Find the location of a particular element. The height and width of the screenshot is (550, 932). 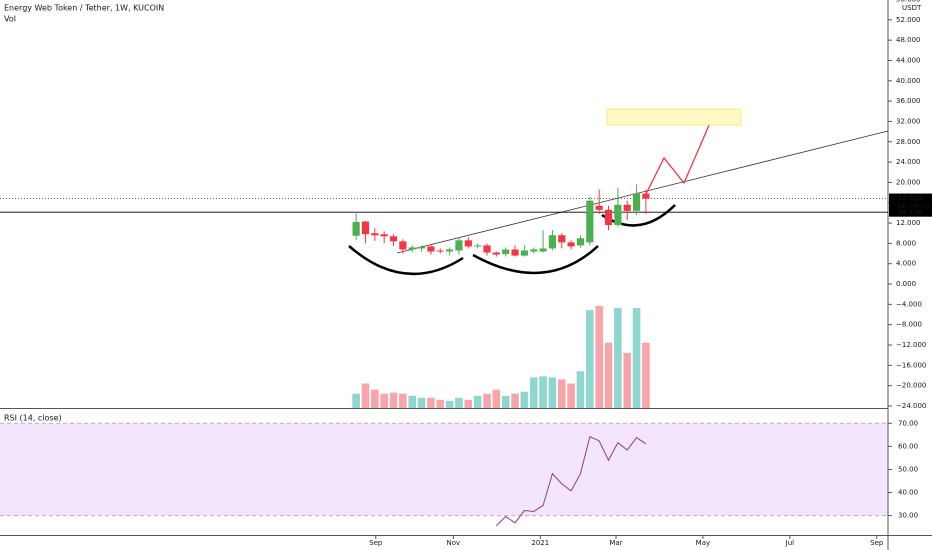

rsi-tick-label: 30.00 is located at coordinates (908, 516).